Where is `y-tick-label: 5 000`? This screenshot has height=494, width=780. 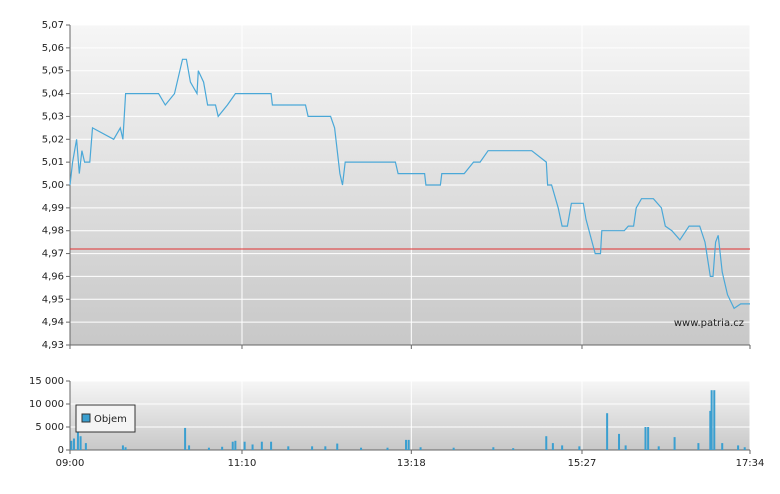
y-tick-label: 5 000 is located at coordinates (49, 427).